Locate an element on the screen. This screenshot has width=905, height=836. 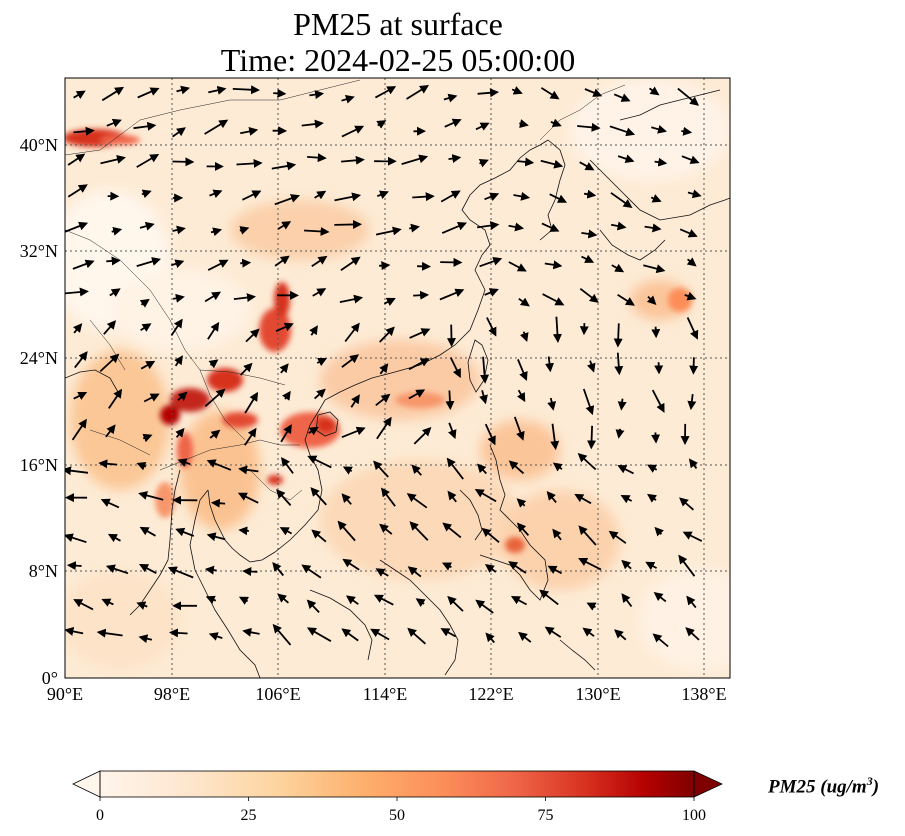
lon-tick-122: 122°E is located at coordinates (490, 694).